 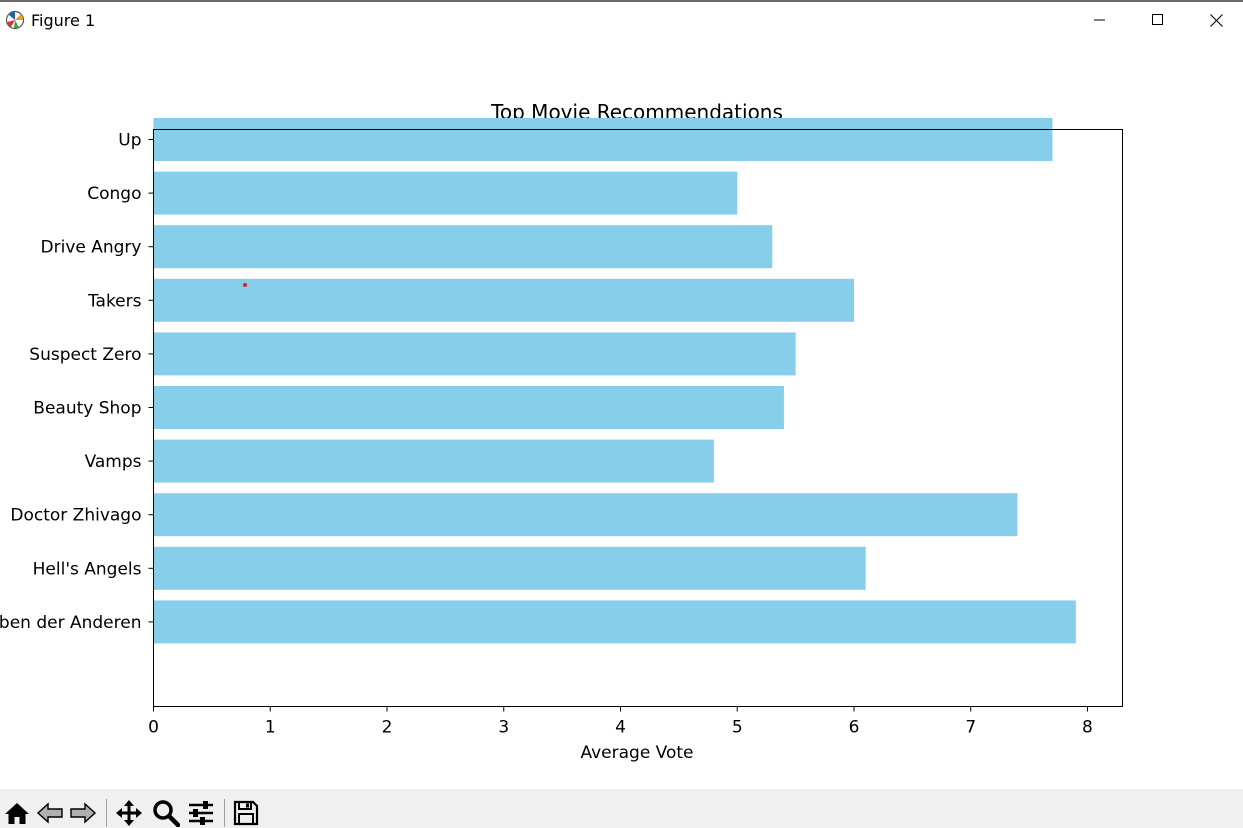 What do you see at coordinates (75, 516) in the screenshot?
I see `y-tick-label: Doctor Zhivago` at bounding box center [75, 516].